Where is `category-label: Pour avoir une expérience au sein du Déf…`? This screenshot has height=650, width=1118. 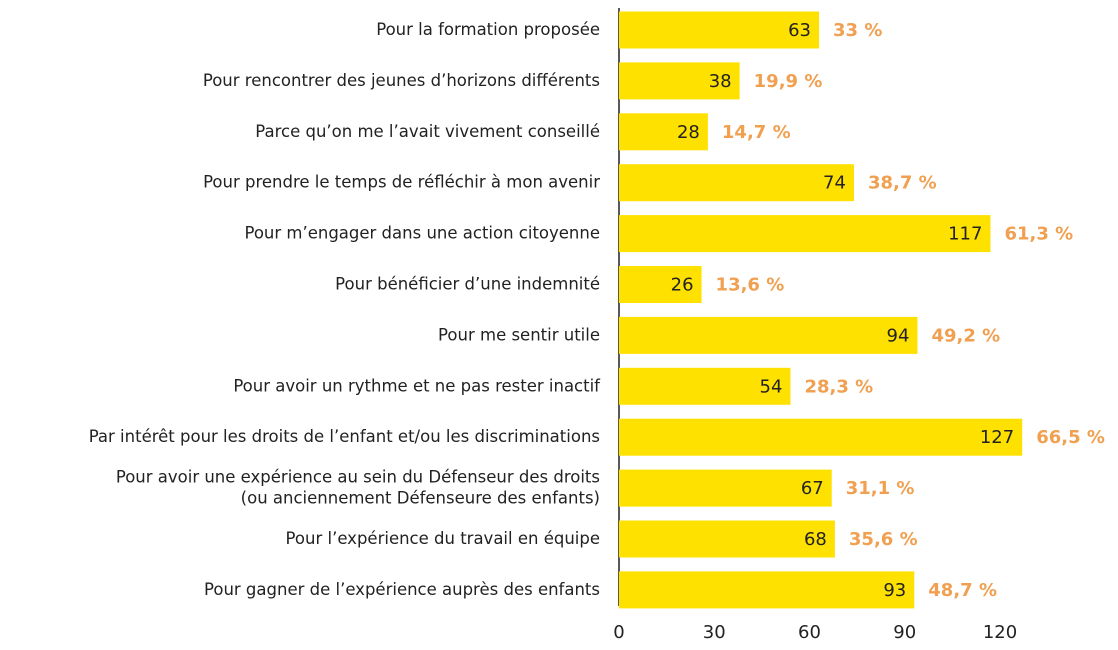
category-label: Pour avoir une expérience au sein du Déf… is located at coordinates (358, 487).